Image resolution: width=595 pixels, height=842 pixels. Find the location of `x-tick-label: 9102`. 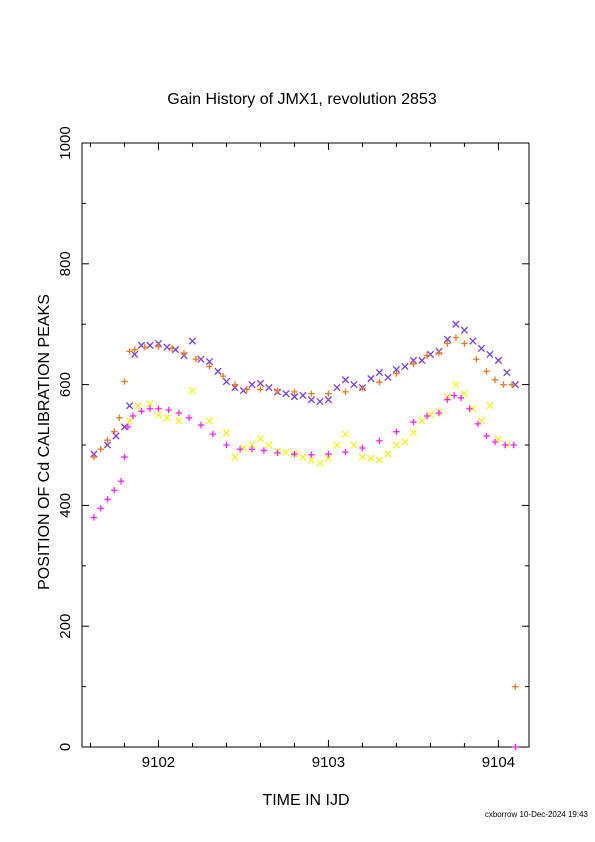

x-tick-label: 9102 is located at coordinates (158, 762).